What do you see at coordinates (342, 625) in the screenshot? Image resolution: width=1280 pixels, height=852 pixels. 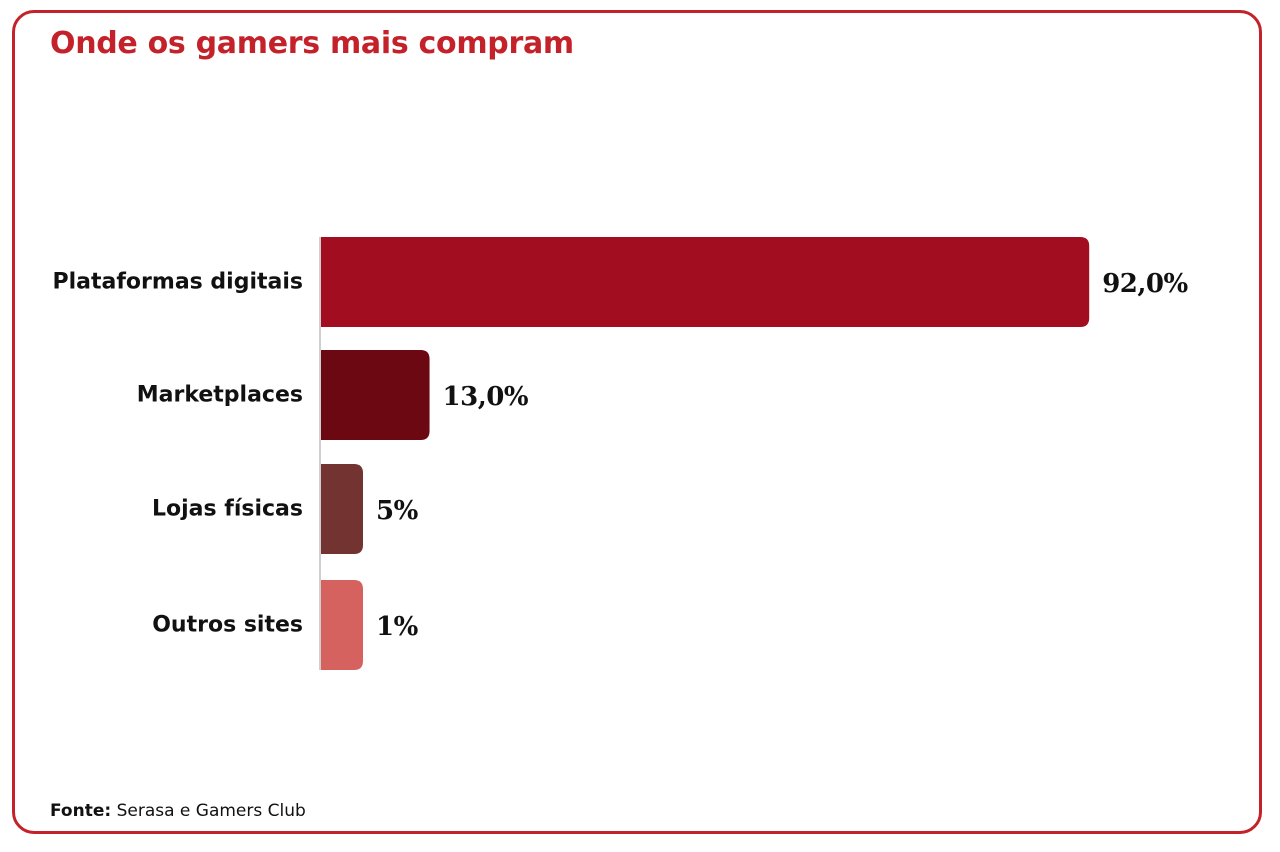 I see `bar-outros-sites` at bounding box center [342, 625].